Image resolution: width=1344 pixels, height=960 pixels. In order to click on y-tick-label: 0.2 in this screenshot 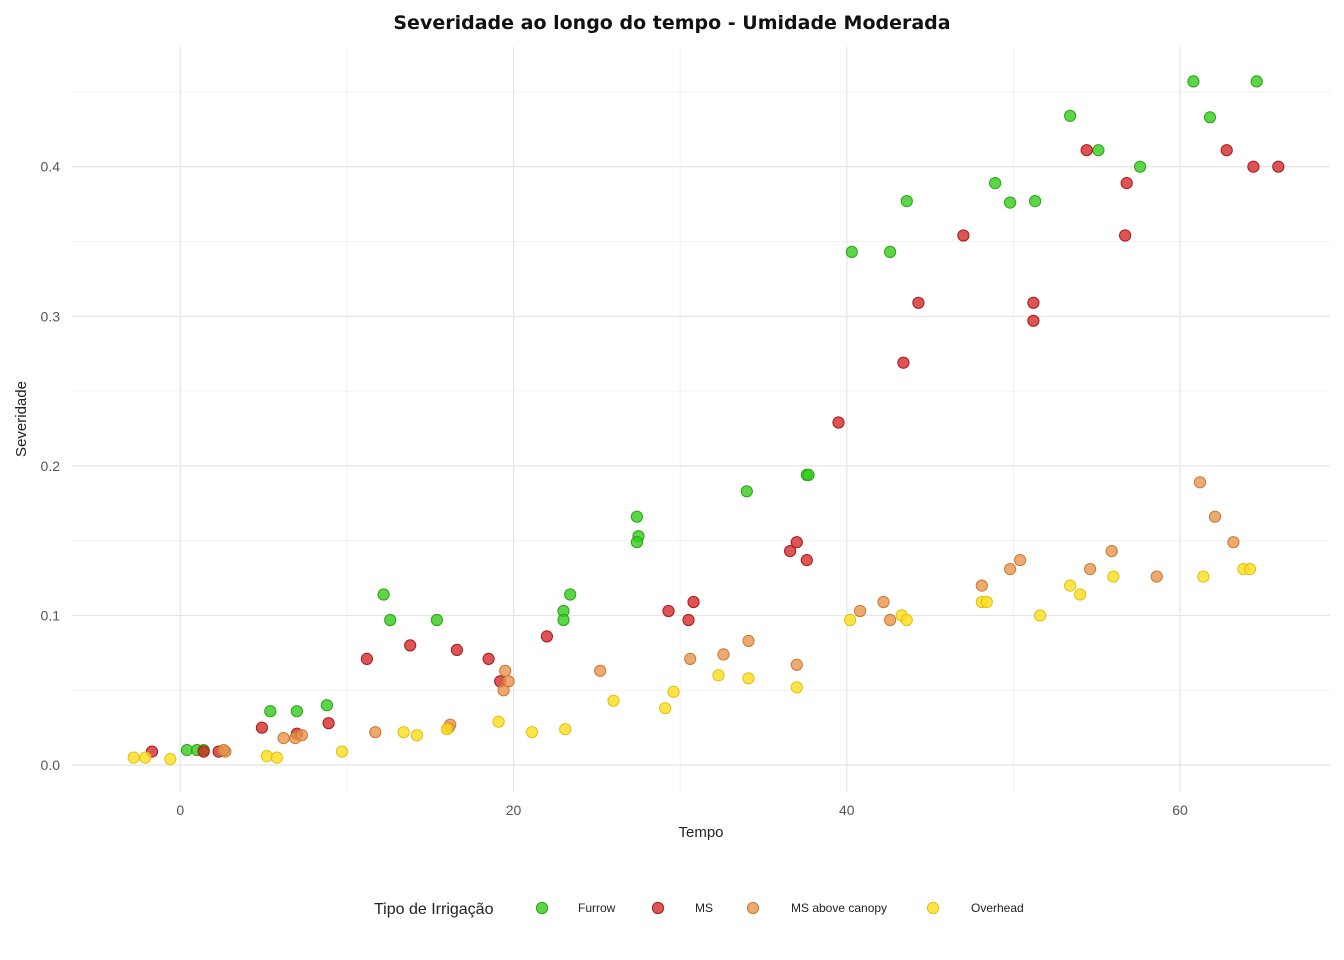, I will do `click(51, 466)`.